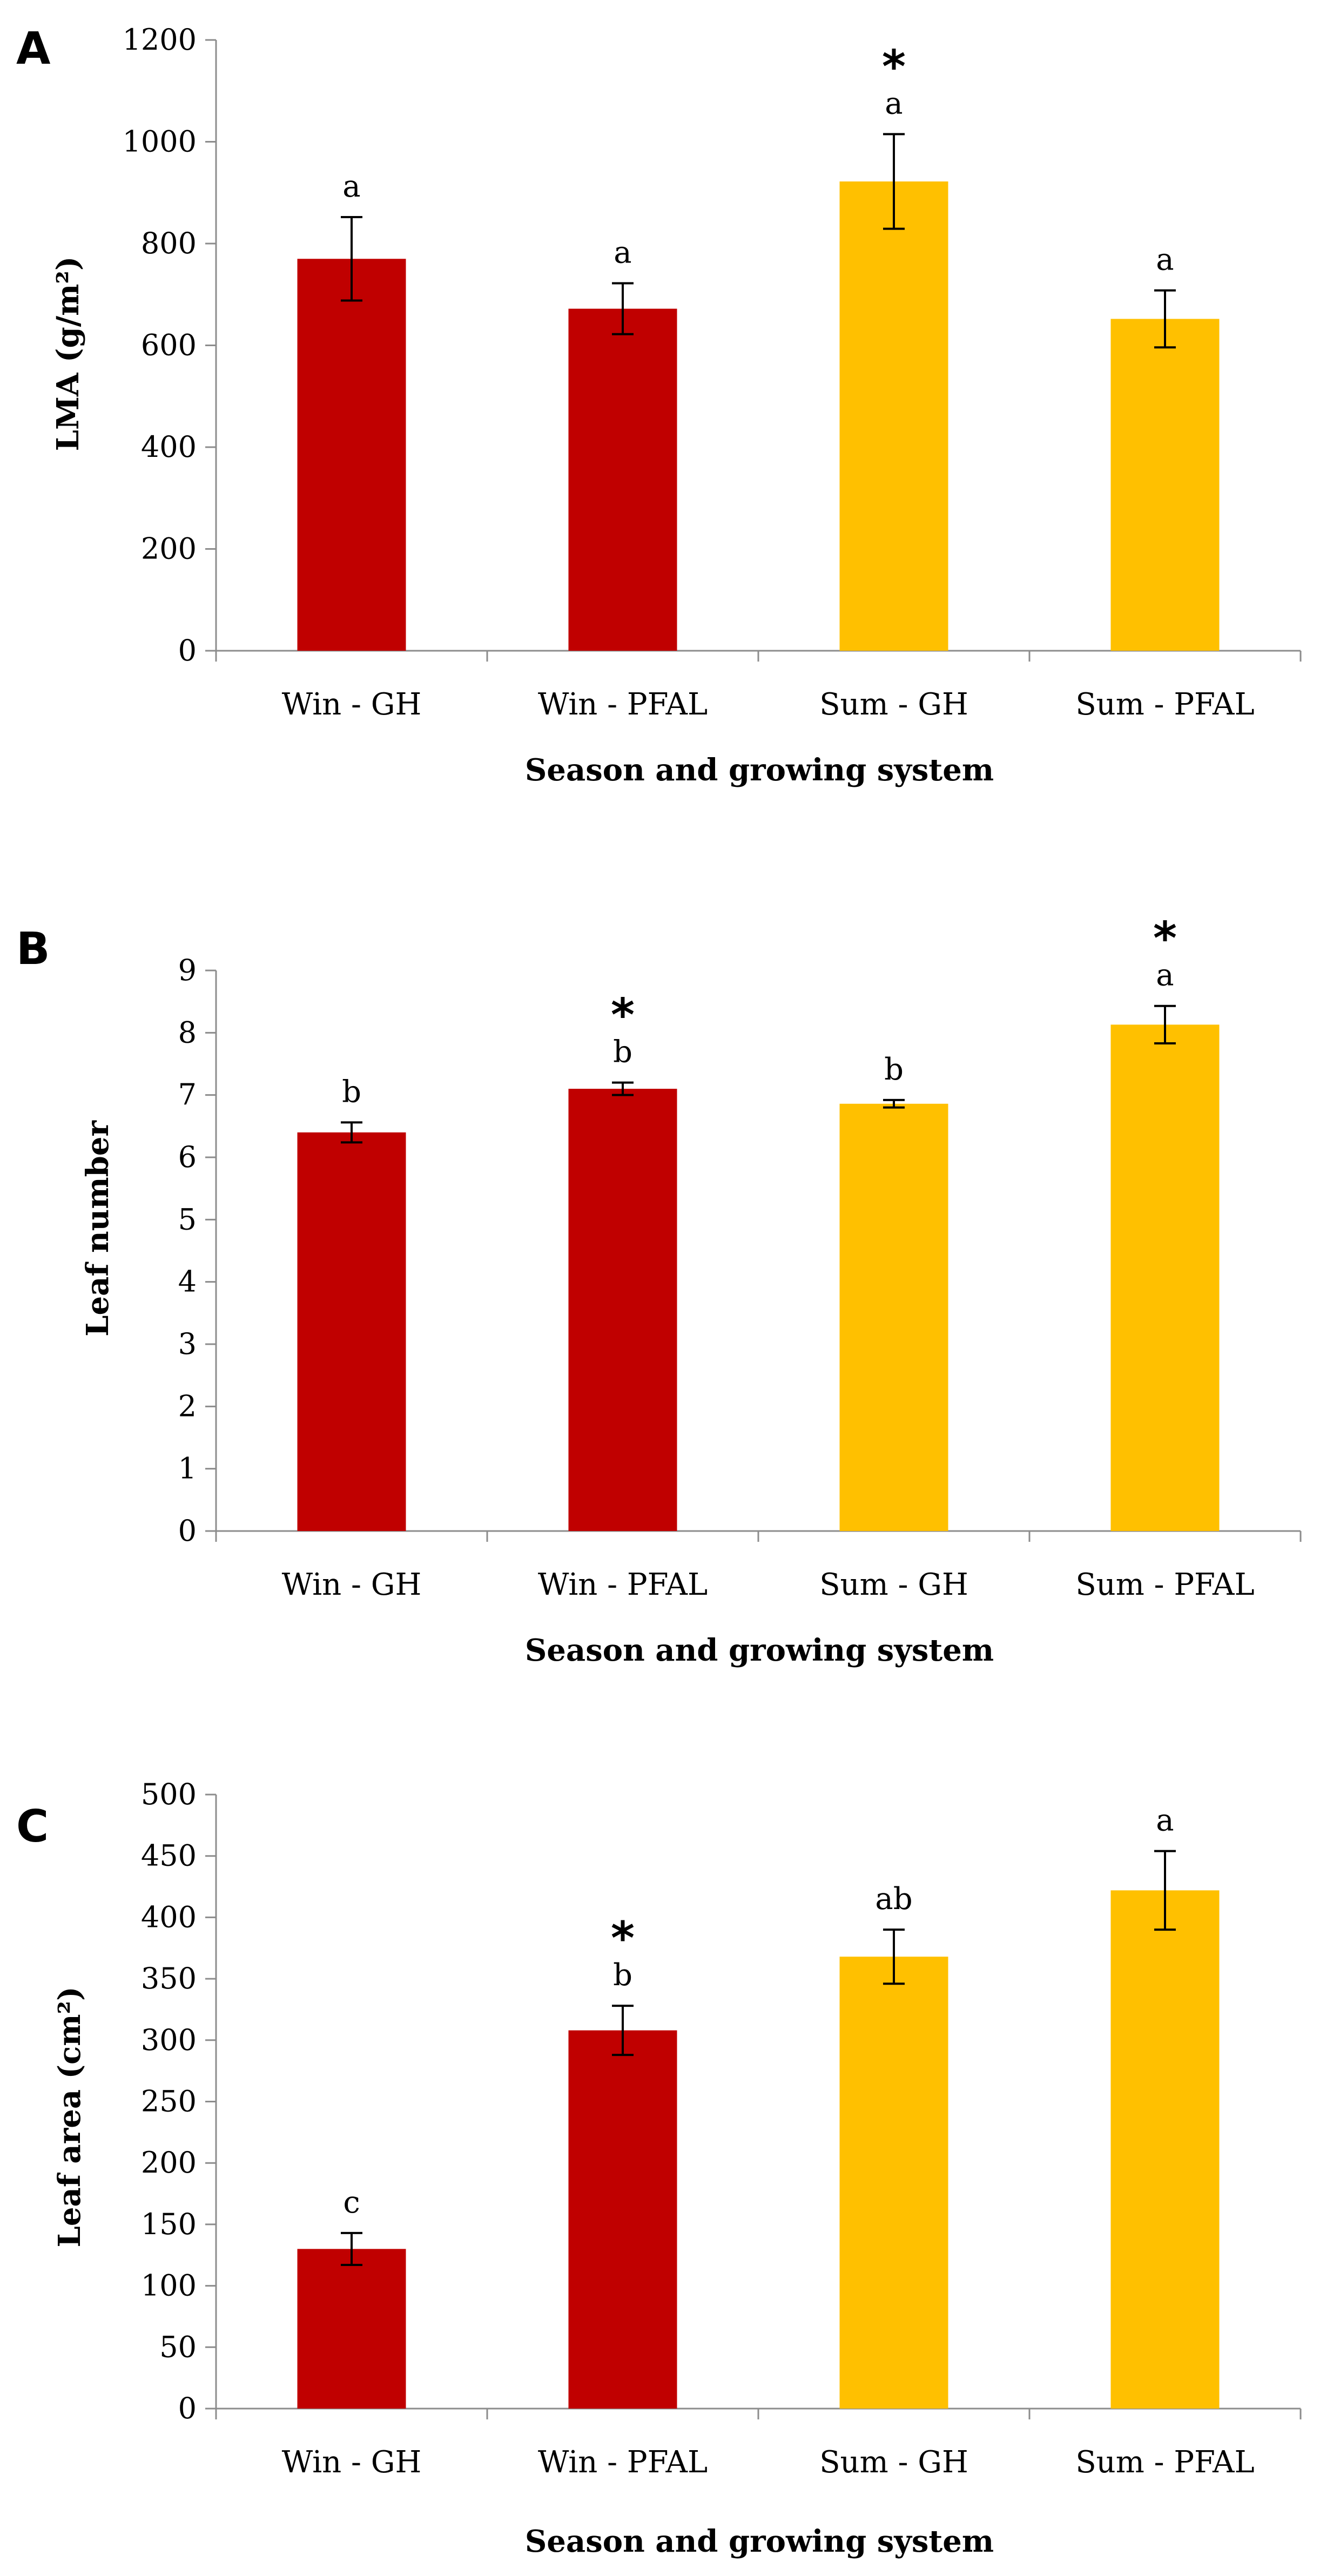 The image size is (1340, 2576). What do you see at coordinates (169, 345) in the screenshot?
I see `y-tick-label: 600` at bounding box center [169, 345].